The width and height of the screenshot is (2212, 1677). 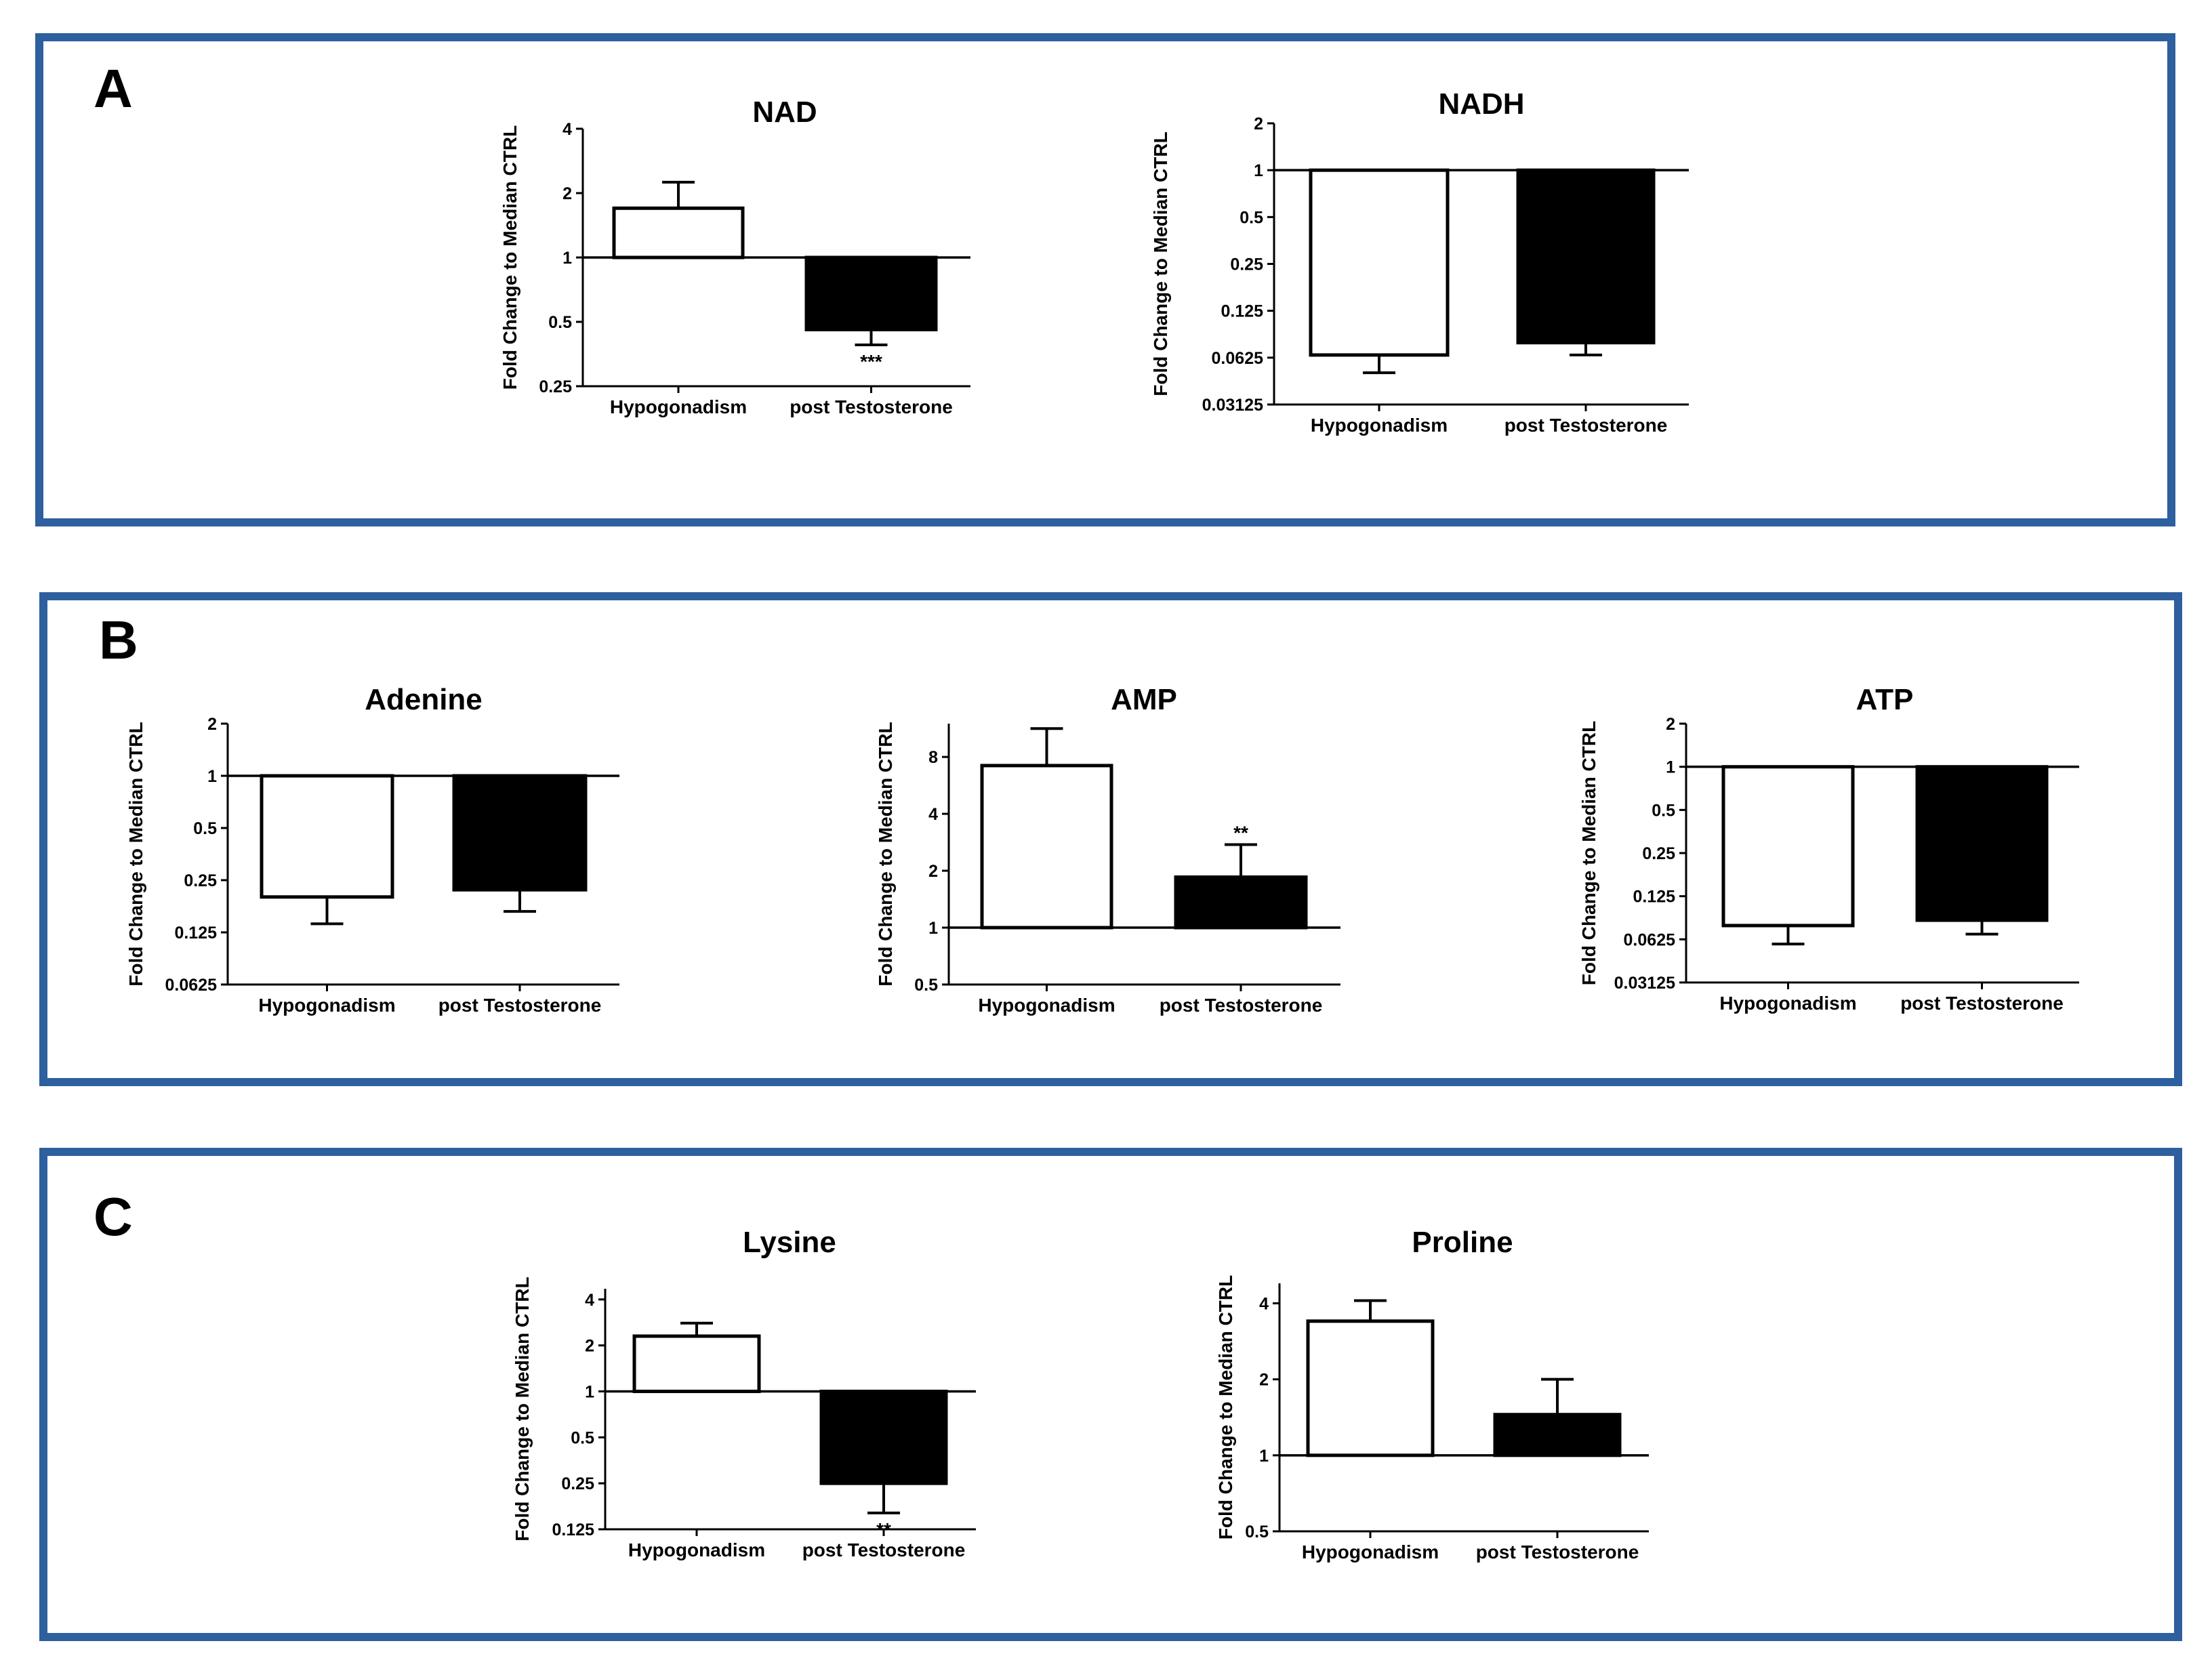 What do you see at coordinates (790, 1242) in the screenshot?
I see `chart-title: Lysine` at bounding box center [790, 1242].